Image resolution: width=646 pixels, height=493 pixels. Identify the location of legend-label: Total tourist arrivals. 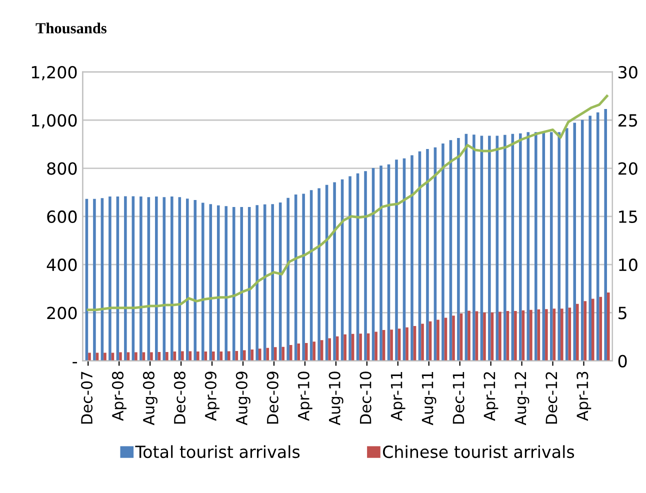
(217, 451).